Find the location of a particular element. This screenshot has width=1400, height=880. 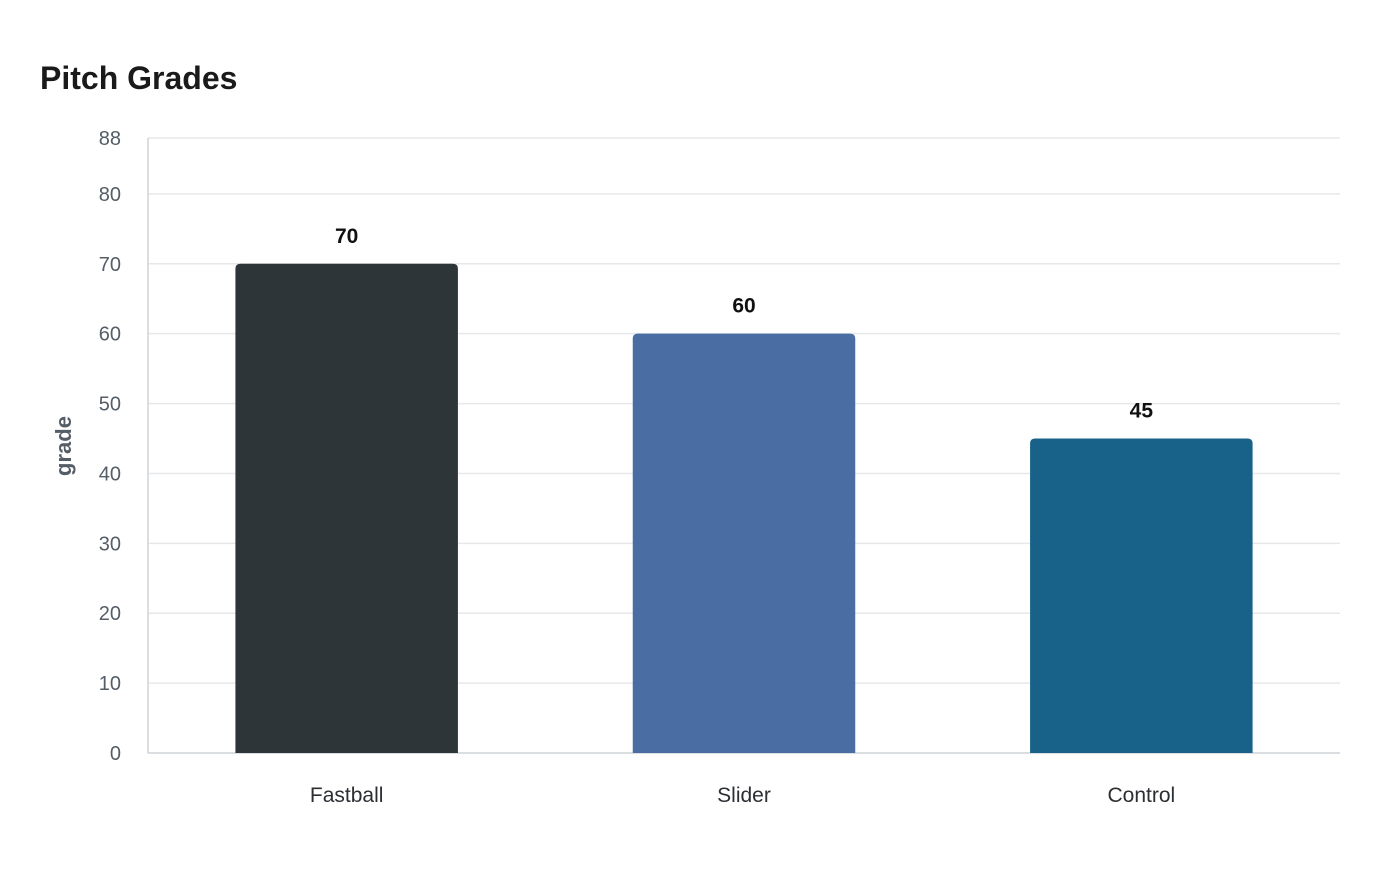

x-category-label: Control is located at coordinates (1141, 795).